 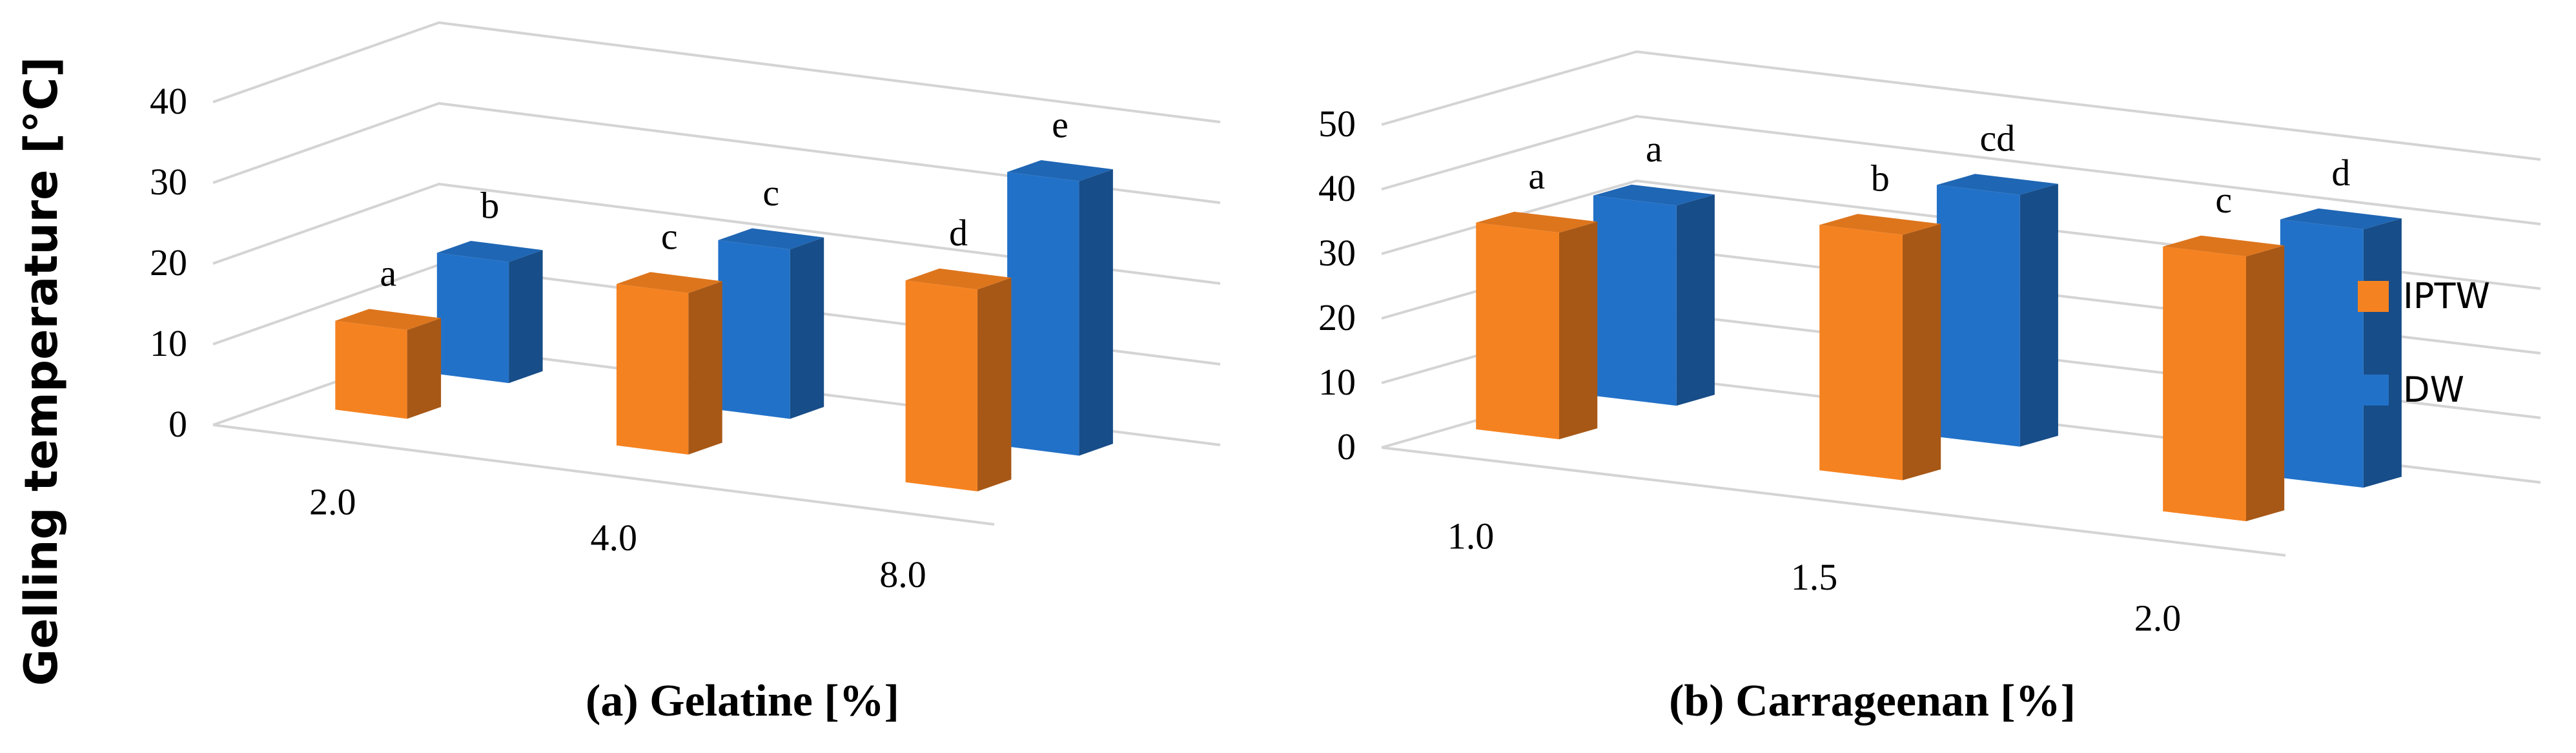 What do you see at coordinates (2424, 343) in the screenshot?
I see `legend: IPTW DW` at bounding box center [2424, 343].